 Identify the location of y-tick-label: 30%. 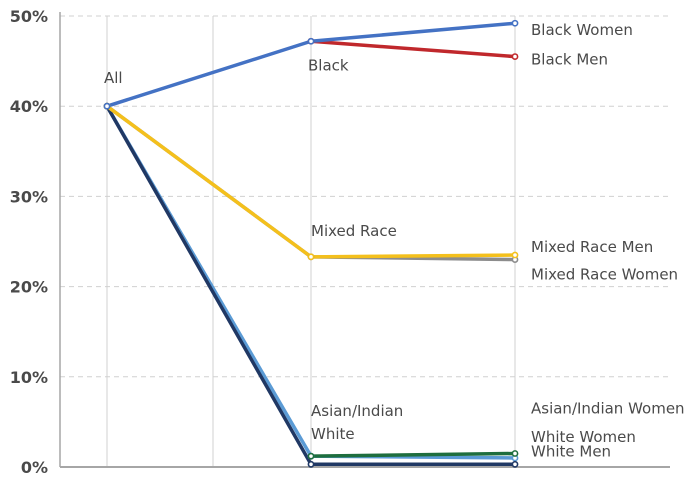
(29, 196).